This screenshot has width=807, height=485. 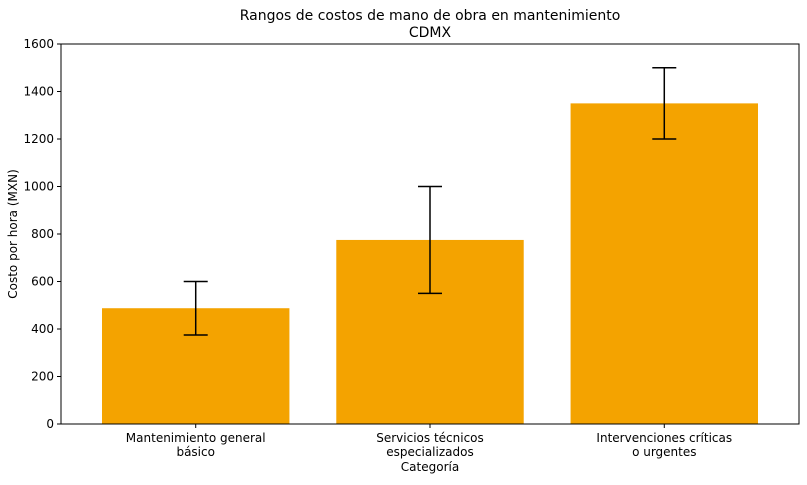 What do you see at coordinates (13, 234) in the screenshot?
I see `y-axis-label: Costo por hora (MXN)` at bounding box center [13, 234].